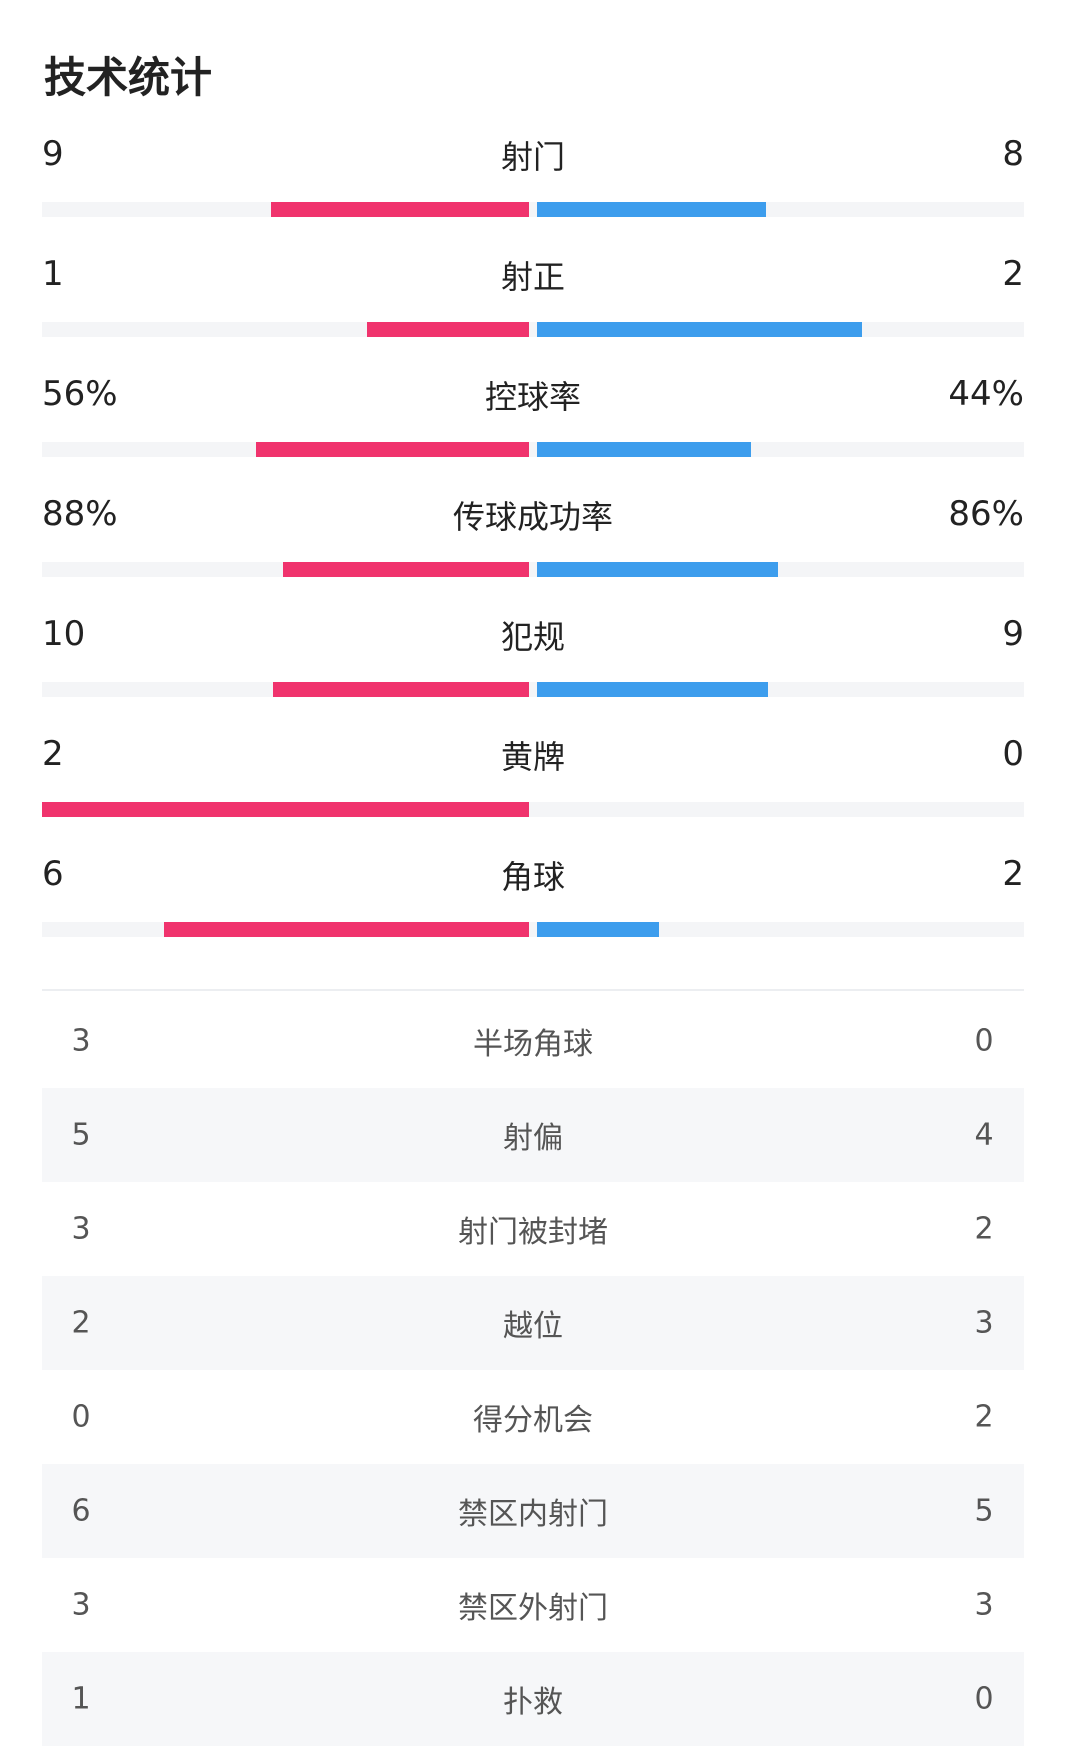 Image resolution: width=1068 pixels, height=1746 pixels. I want to click on row-value: 1, so click(81, 1699).